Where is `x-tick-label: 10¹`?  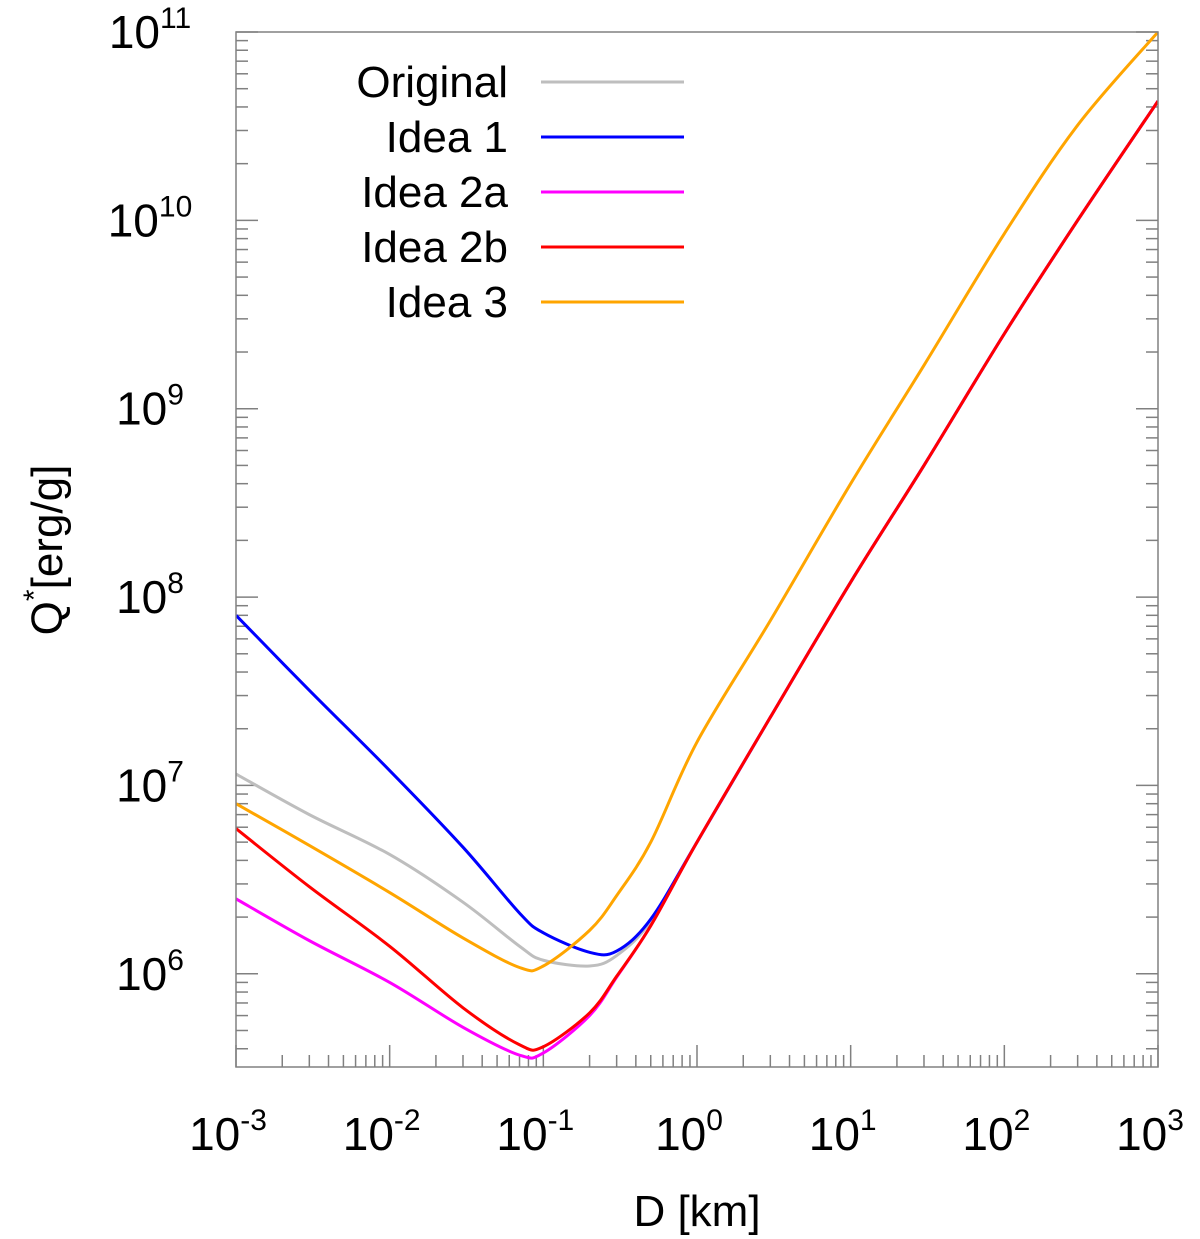
x-tick-label: 10¹ is located at coordinates (843, 1132).